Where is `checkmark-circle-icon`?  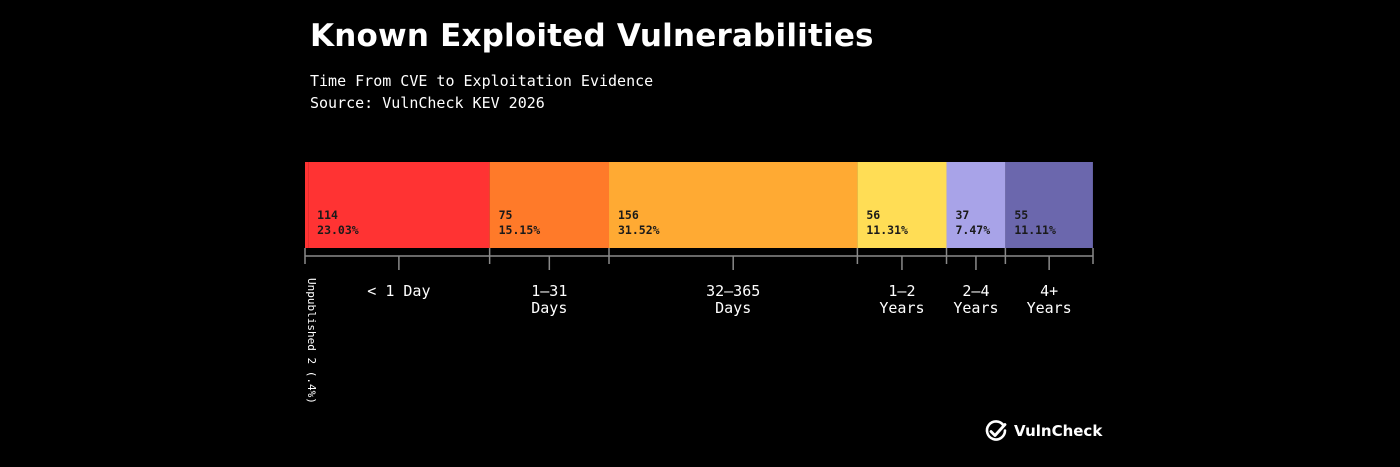
checkmark-circle-icon is located at coordinates (996, 430).